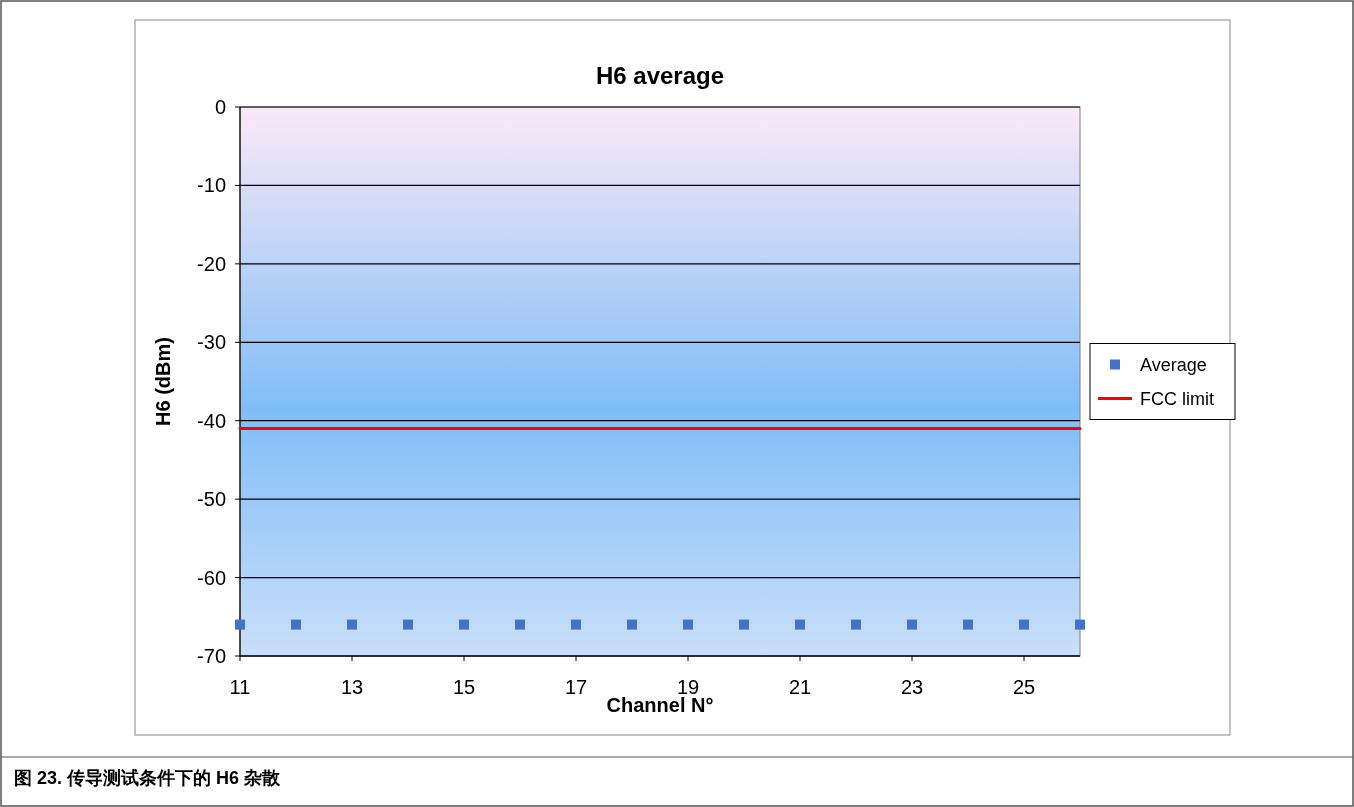 Image resolution: width=1354 pixels, height=807 pixels. Describe the element at coordinates (211, 577) in the screenshot. I see `y-tick-label: -60` at that location.